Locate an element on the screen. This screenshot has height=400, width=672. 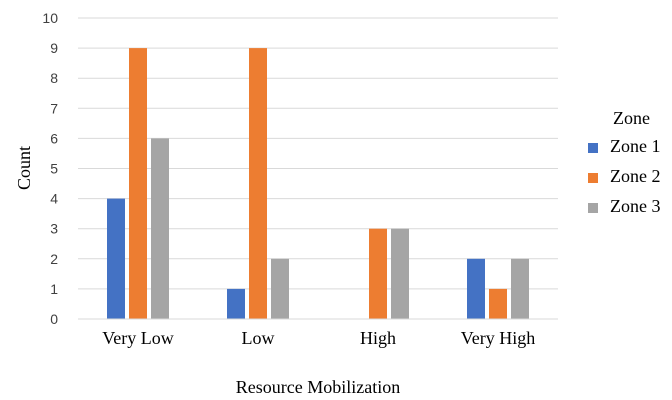
legend-label: Zone 2 is located at coordinates (635, 176).